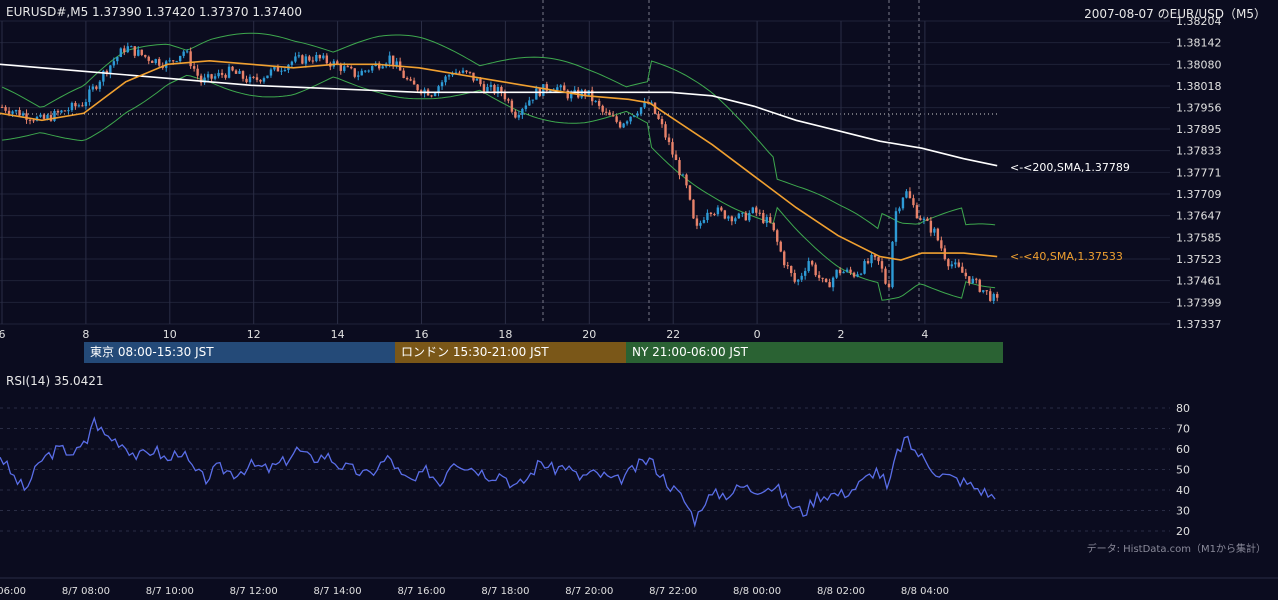  I want to click on rsi-tick-label: 50, so click(1183, 470).